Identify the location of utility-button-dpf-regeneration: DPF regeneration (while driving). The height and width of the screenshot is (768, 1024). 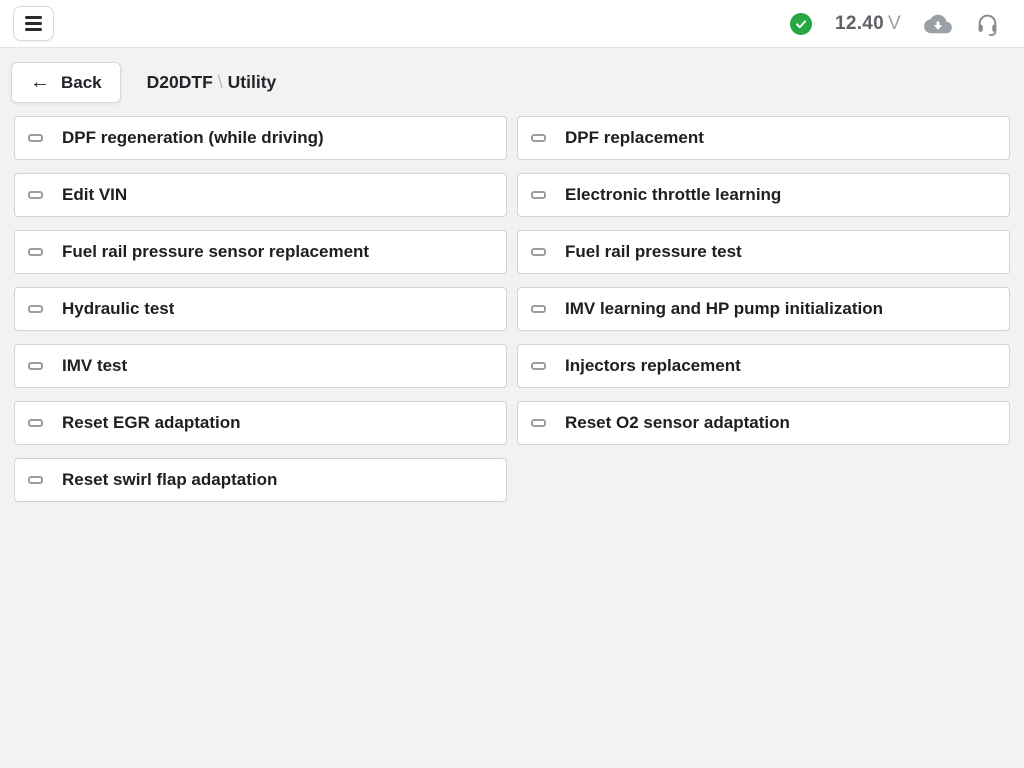
(260, 138).